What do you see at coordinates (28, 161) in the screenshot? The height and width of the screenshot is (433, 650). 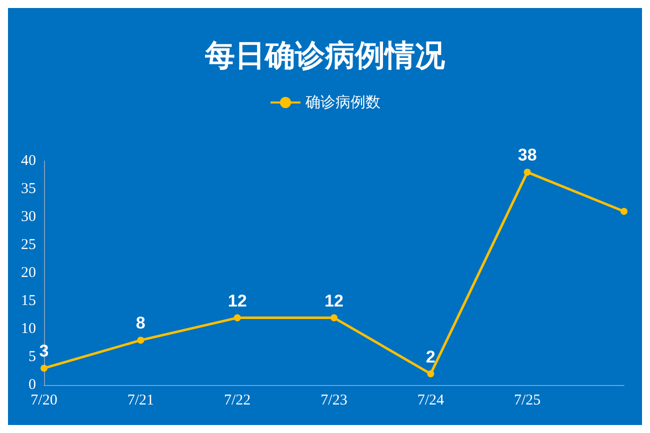 I see `y-tick-label: 40` at bounding box center [28, 161].